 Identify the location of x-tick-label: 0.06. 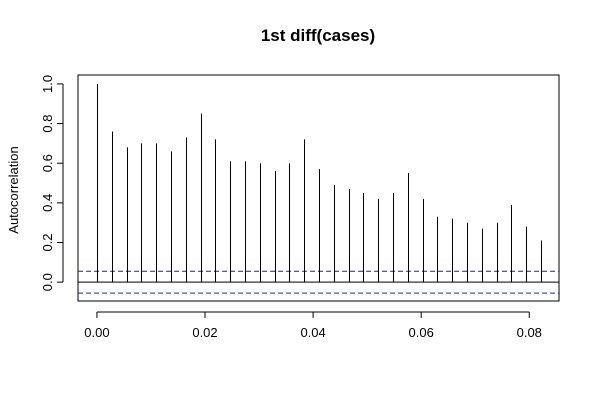
(421, 332).